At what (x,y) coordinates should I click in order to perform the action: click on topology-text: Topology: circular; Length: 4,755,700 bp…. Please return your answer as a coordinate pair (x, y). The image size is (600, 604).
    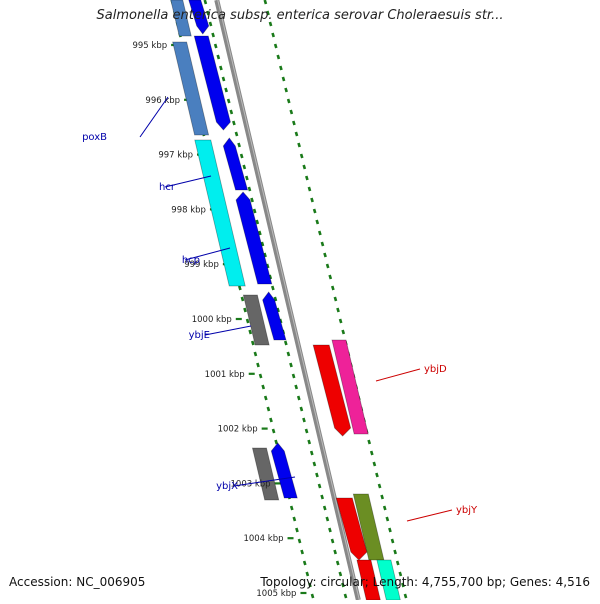
    Looking at the image, I should click on (425, 582).